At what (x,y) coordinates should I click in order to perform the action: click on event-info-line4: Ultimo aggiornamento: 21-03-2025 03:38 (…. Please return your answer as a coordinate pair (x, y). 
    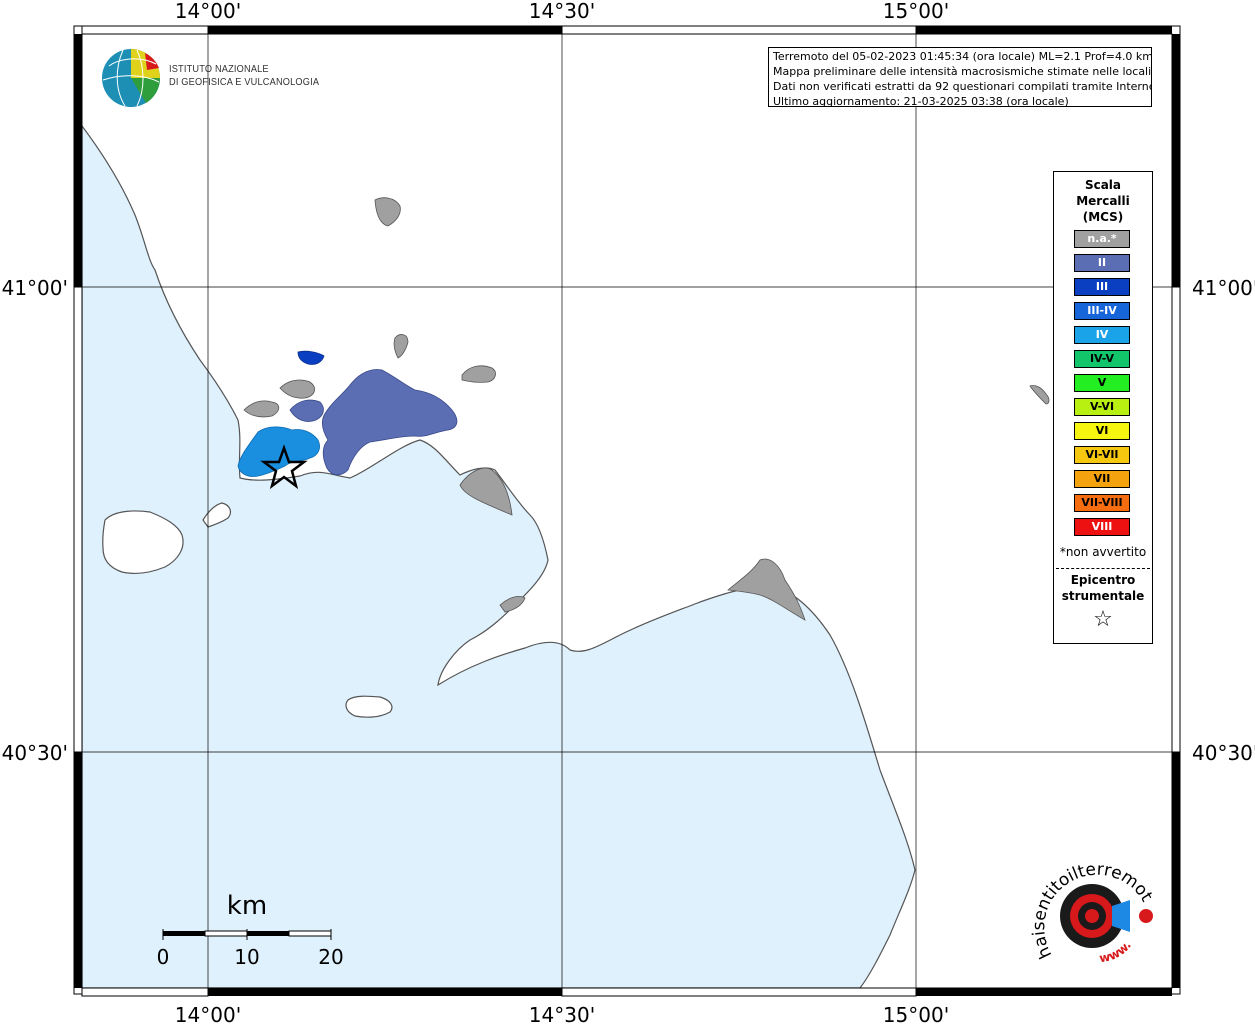
    Looking at the image, I should click on (921, 101).